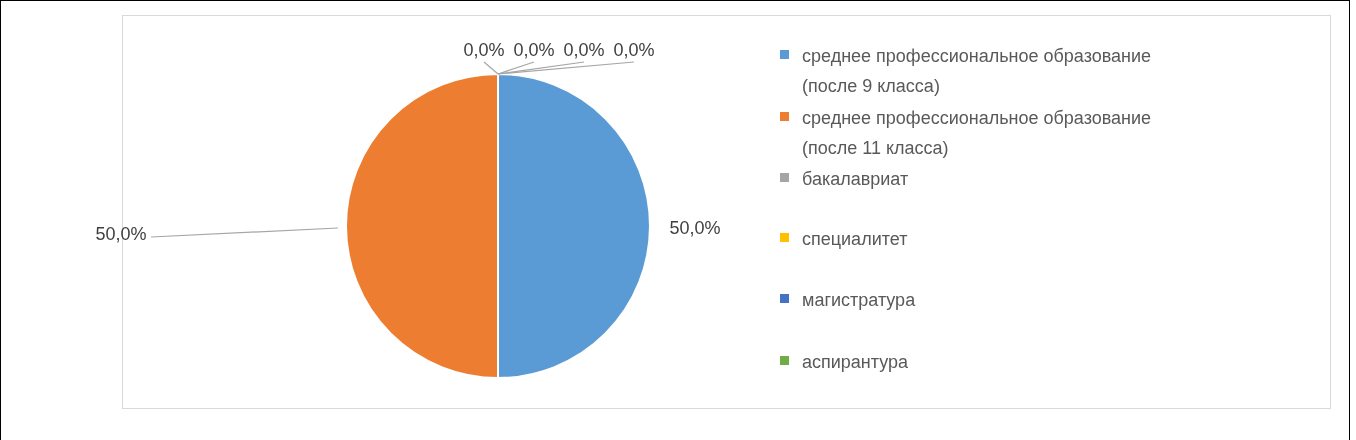 This screenshot has width=1356, height=440. What do you see at coordinates (855, 179) in the screenshot?
I see `legend-label: бакалавриат` at bounding box center [855, 179].